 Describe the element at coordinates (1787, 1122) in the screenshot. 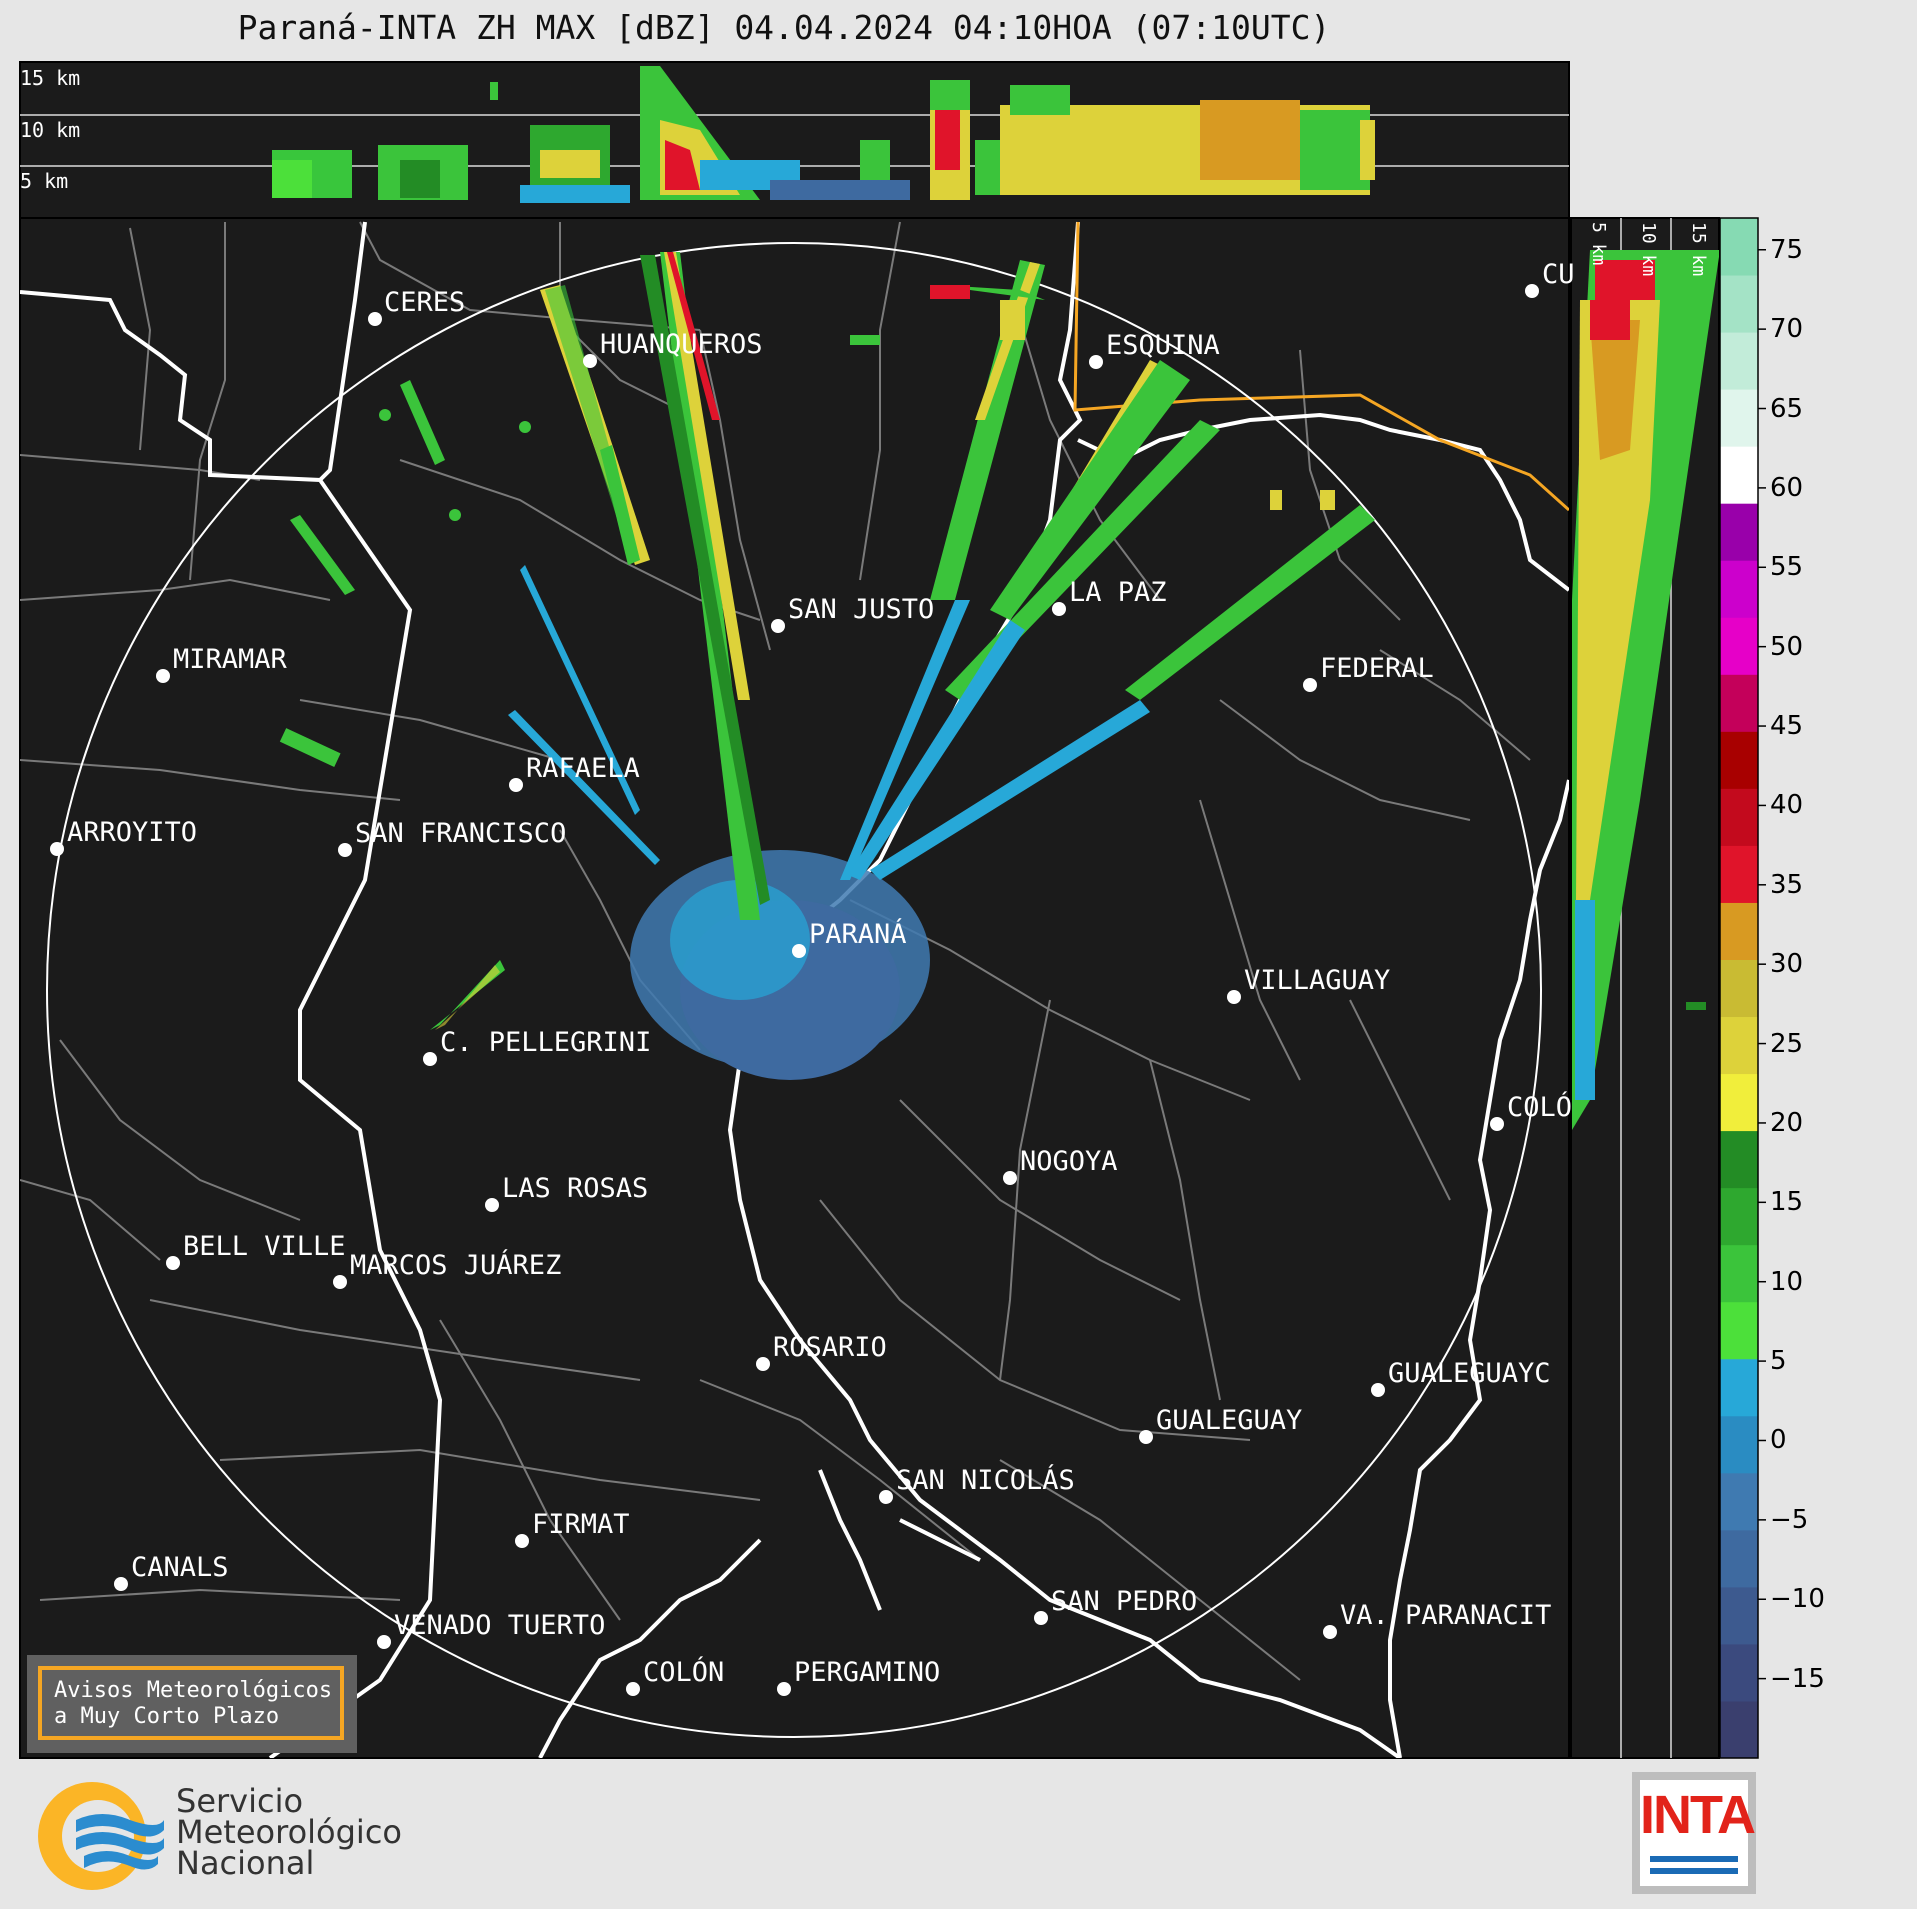

I see `colorbar-tick-label: 20` at that location.